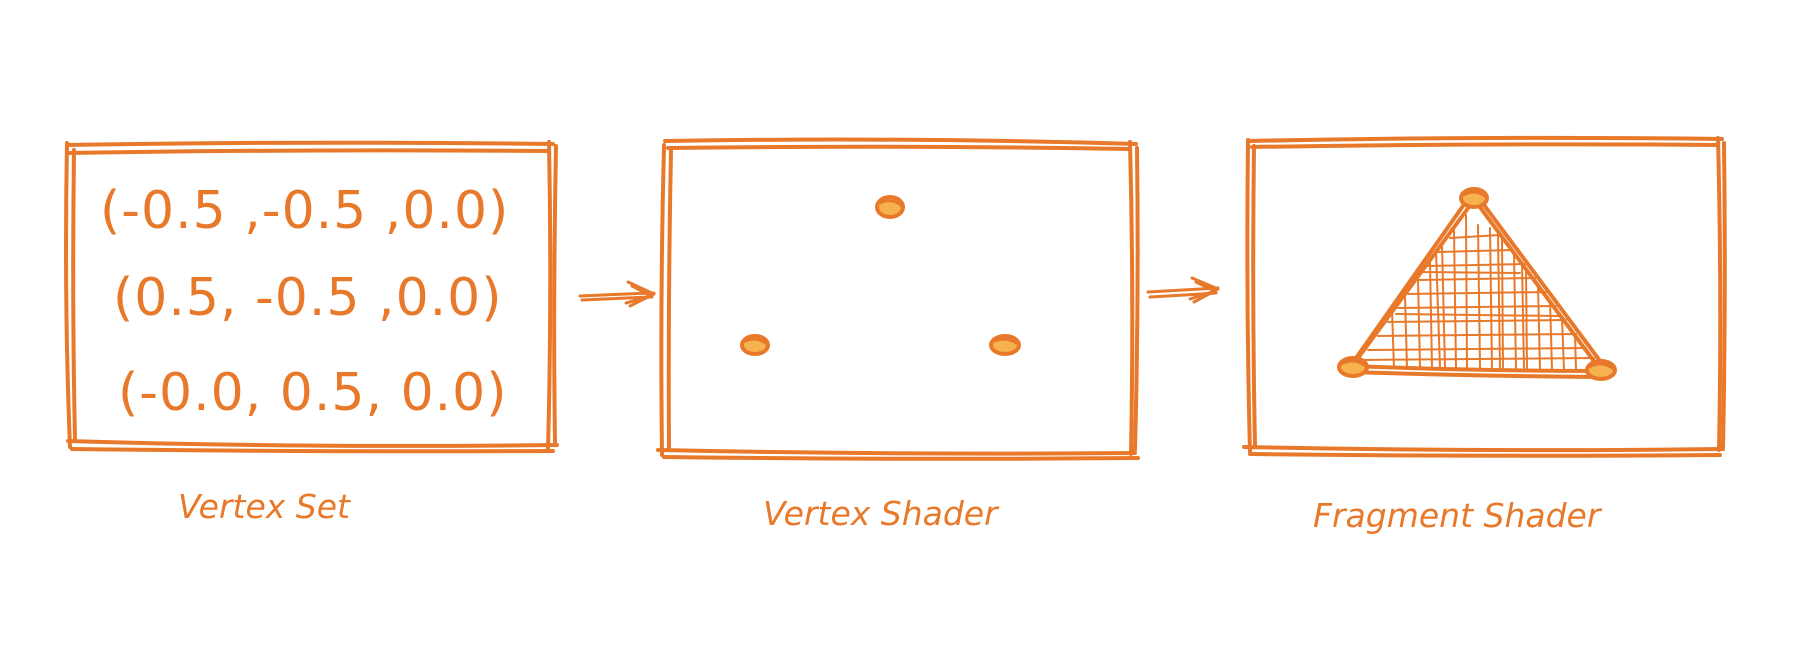 Image resolution: width=1812 pixels, height=664 pixels. I want to click on vertex-point-bottom-left, so click(755, 345).